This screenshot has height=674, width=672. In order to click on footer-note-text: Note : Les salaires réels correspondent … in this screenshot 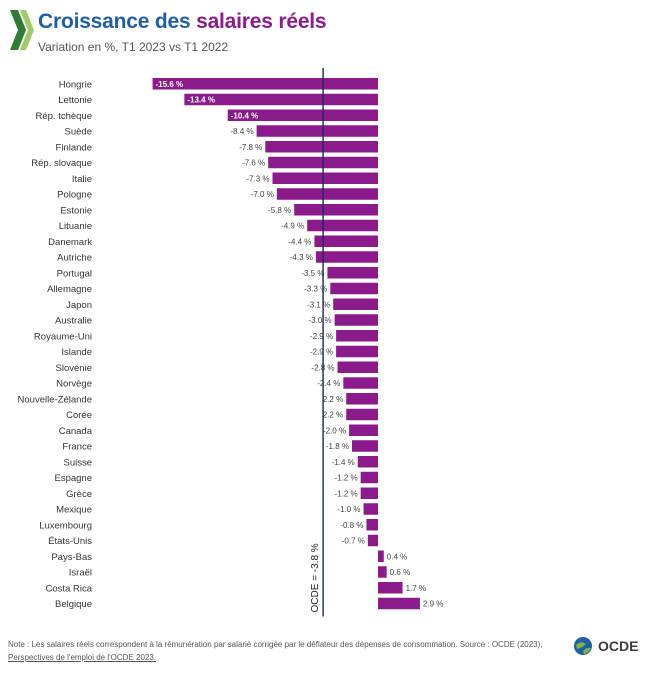, I will do `click(275, 644)`.